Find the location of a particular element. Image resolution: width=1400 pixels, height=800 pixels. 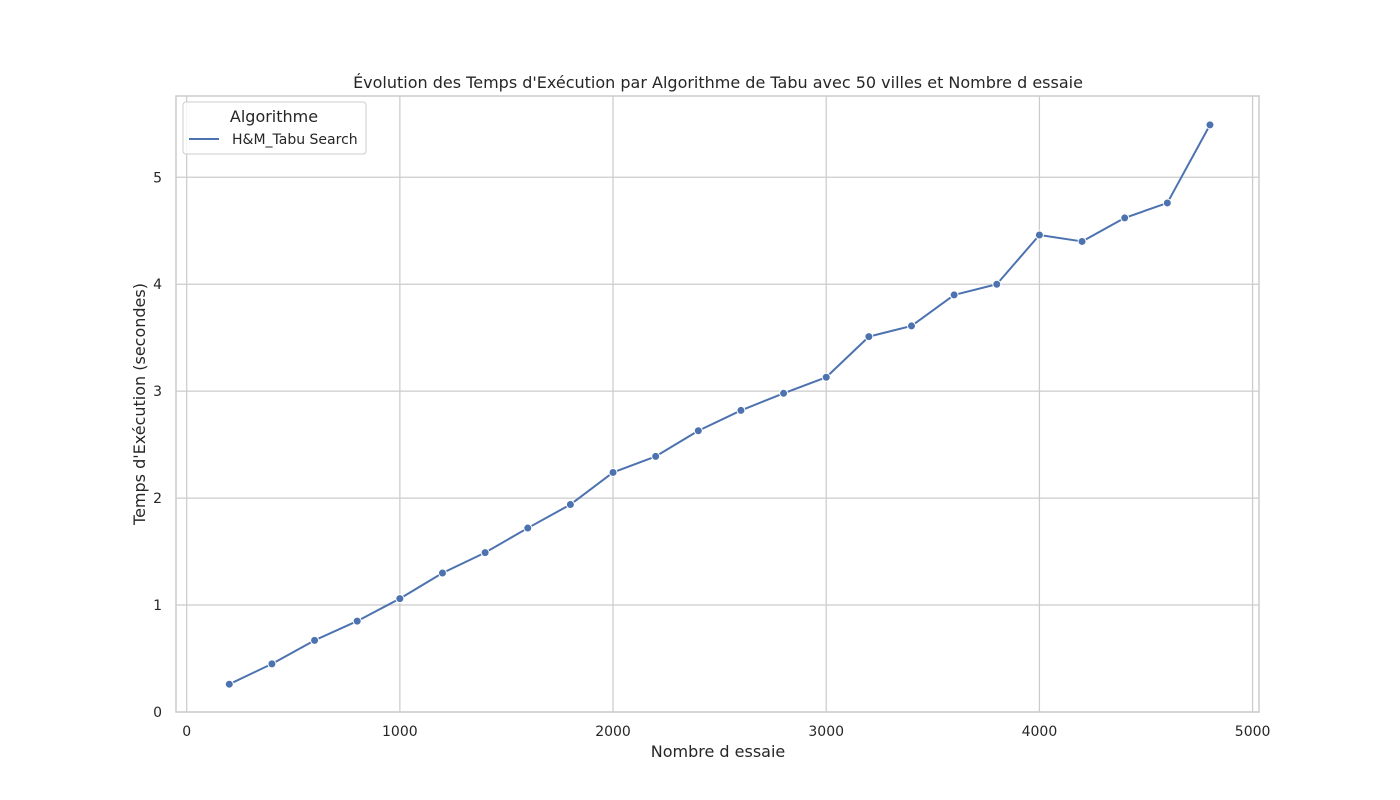

x-tick-label: 3000 is located at coordinates (826, 732).